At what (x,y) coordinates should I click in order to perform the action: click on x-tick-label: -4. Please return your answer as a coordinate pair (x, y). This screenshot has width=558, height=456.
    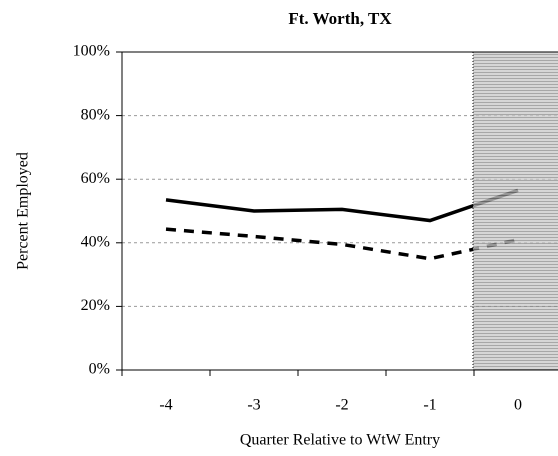
    Looking at the image, I should click on (165, 405).